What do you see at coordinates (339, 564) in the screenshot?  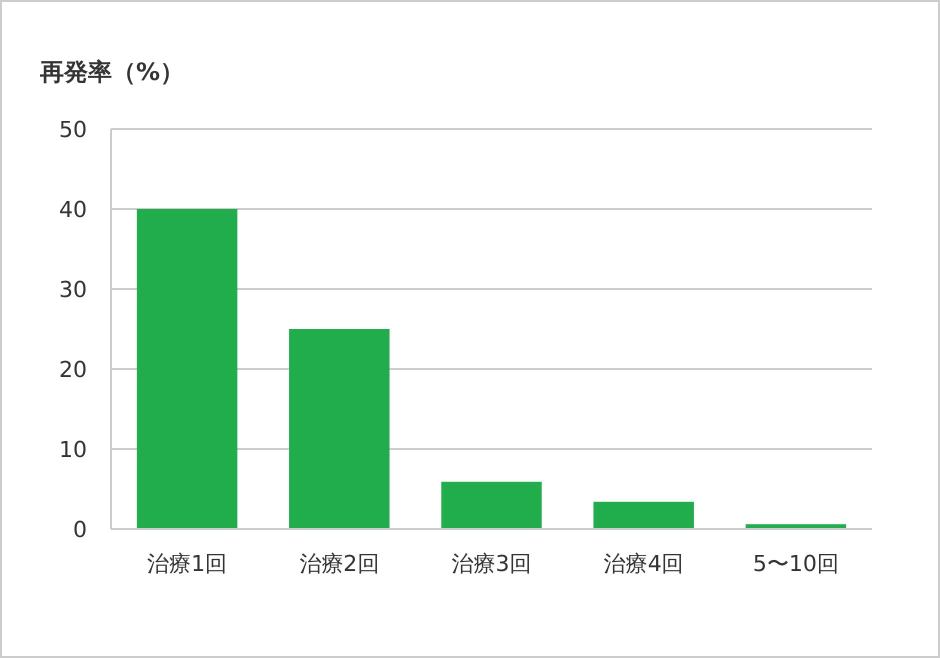 I see `x-tick-label: 治療2回` at bounding box center [339, 564].